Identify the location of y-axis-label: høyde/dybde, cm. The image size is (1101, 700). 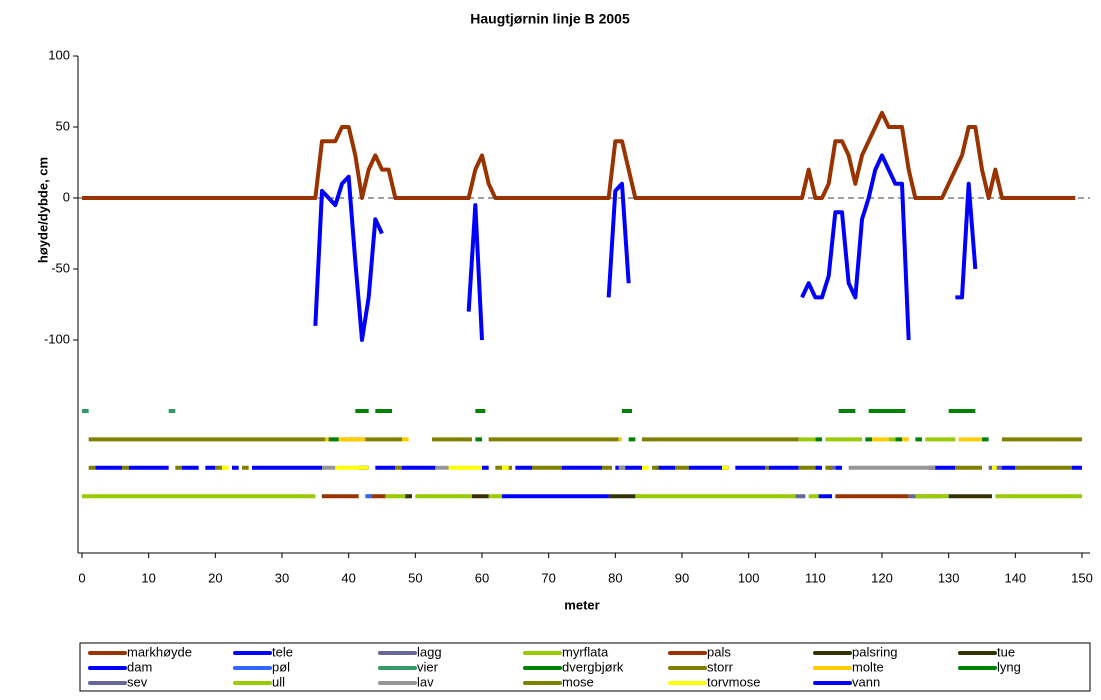
(42, 210).